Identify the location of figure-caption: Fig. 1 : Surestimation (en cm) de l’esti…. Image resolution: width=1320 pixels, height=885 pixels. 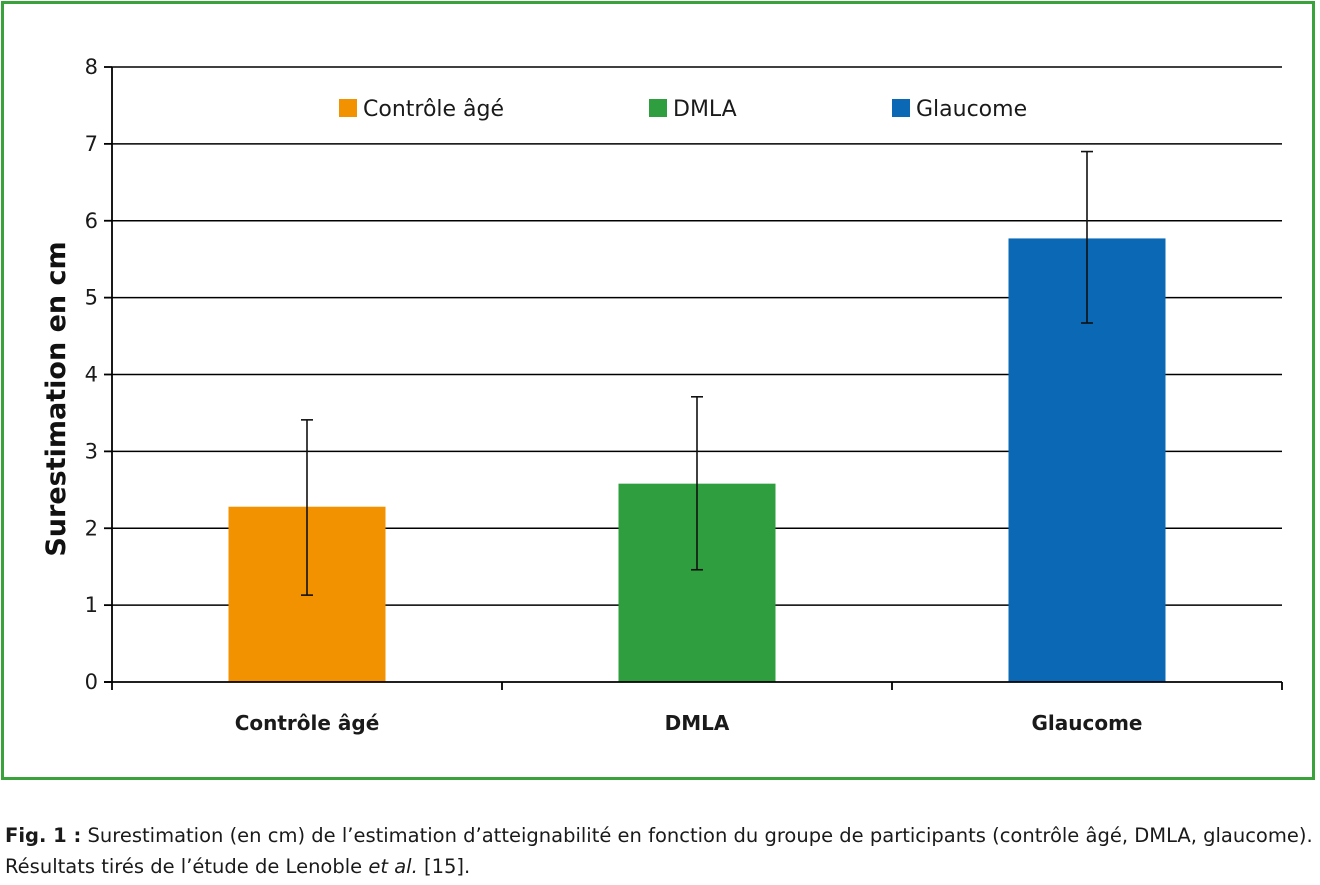
(661, 851).